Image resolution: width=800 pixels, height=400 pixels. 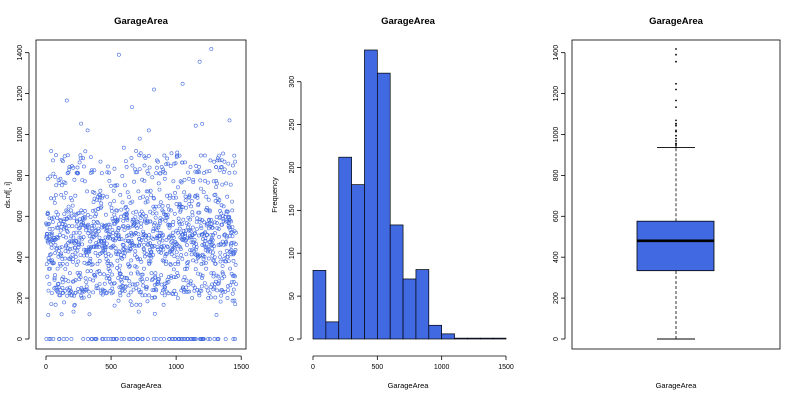 I want to click on histogram-bar, so click(x=345, y=248).